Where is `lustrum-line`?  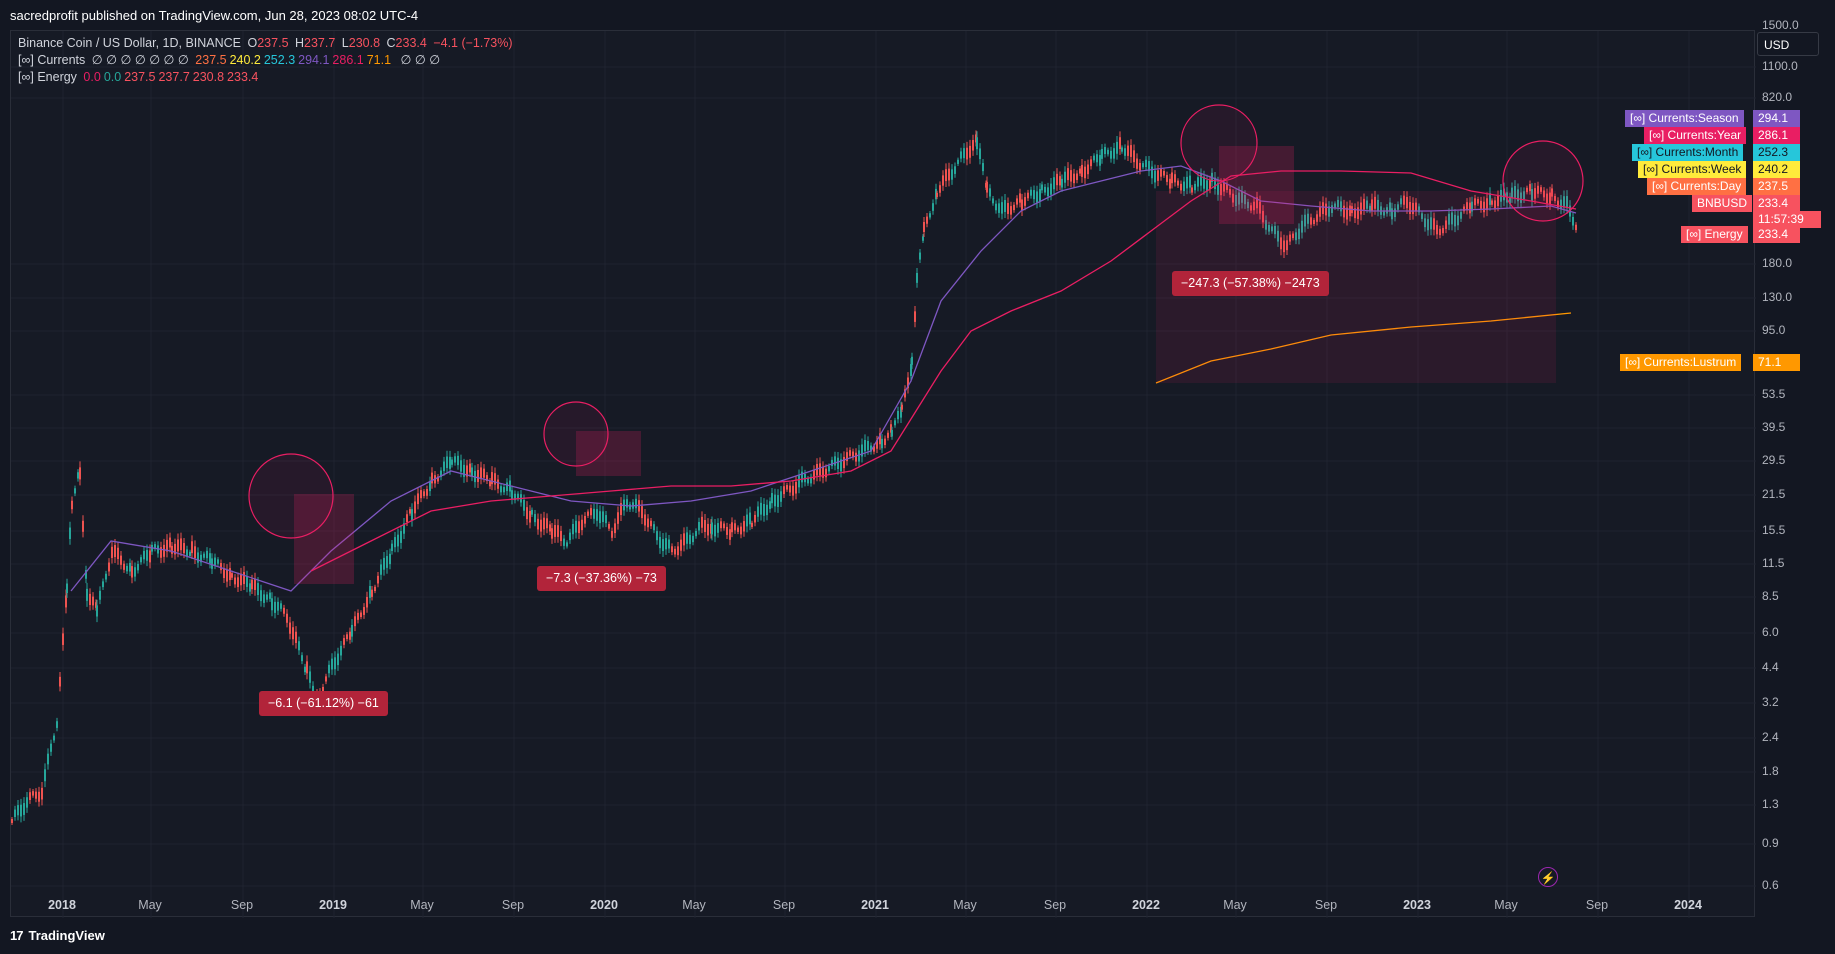 lustrum-line is located at coordinates (1363, 348).